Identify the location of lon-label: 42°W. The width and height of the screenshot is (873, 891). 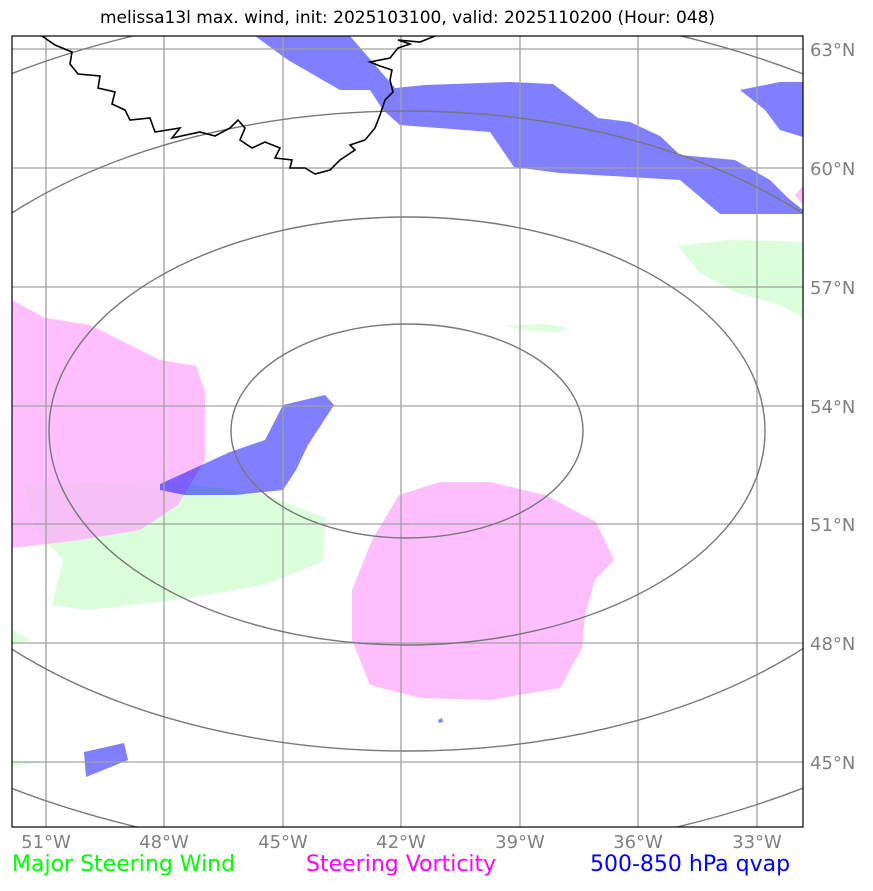
(401, 842).